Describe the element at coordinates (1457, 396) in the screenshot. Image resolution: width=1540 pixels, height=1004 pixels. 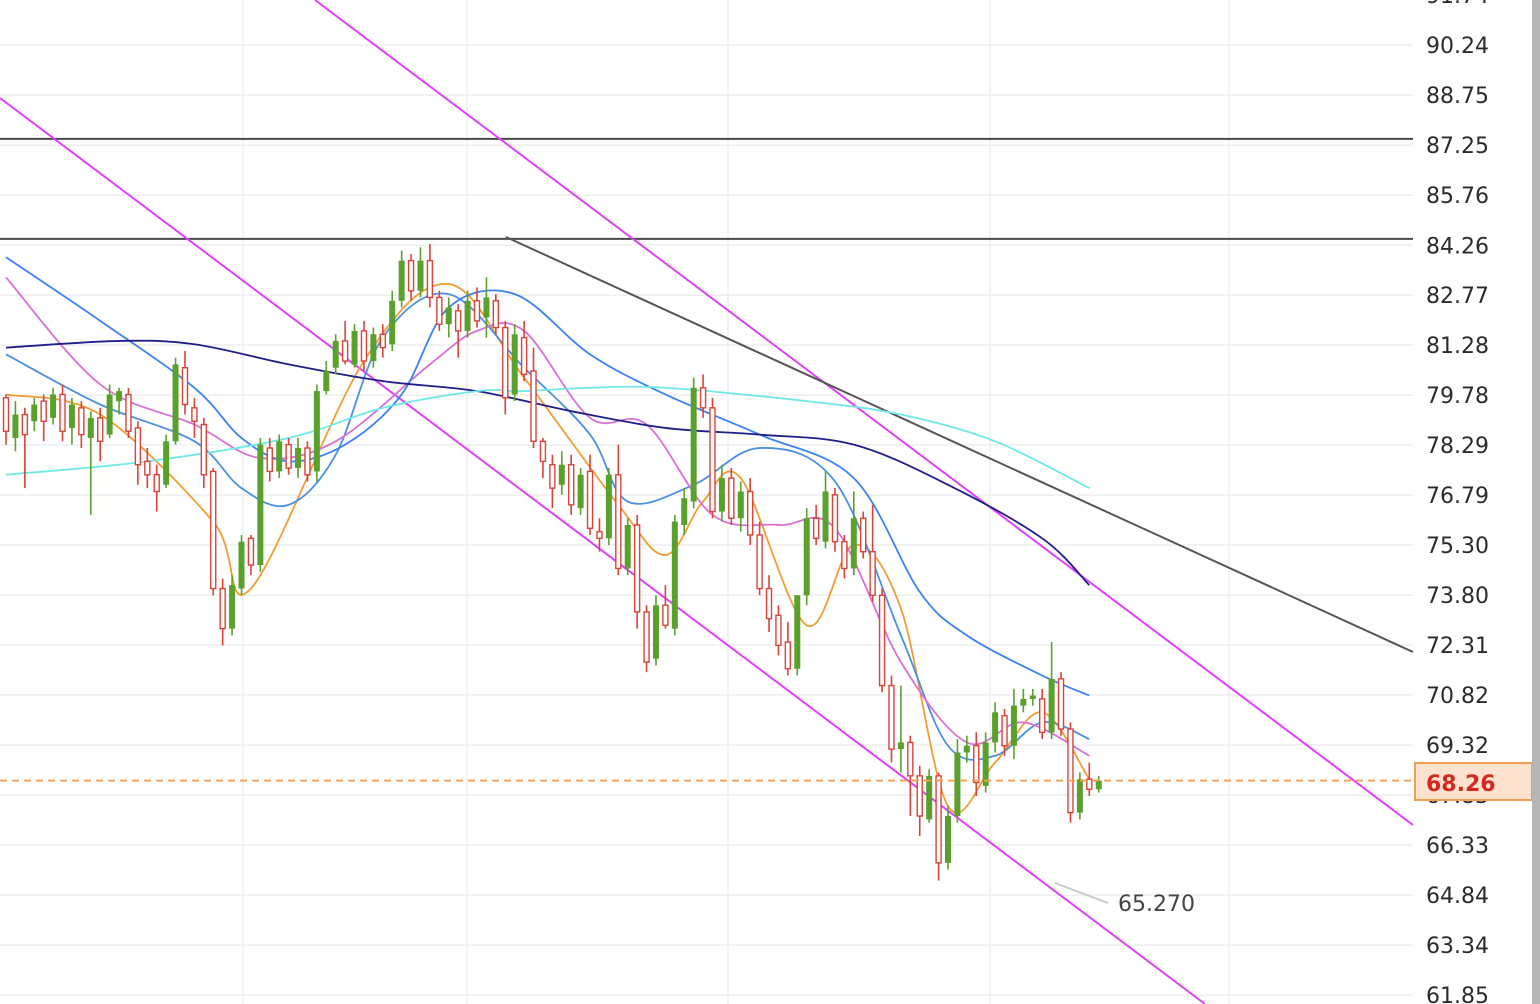
I see `y-tick-label: 79.78` at that location.